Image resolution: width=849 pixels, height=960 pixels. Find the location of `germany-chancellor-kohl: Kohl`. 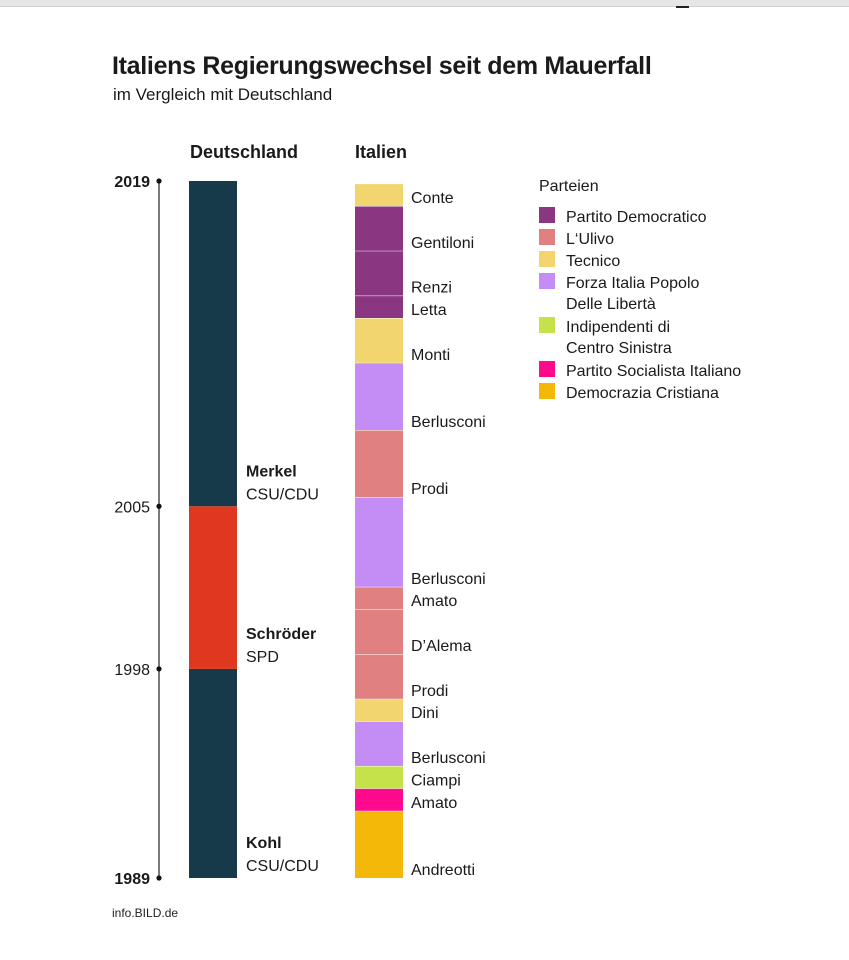

germany-chancellor-kohl: Kohl is located at coordinates (264, 843).